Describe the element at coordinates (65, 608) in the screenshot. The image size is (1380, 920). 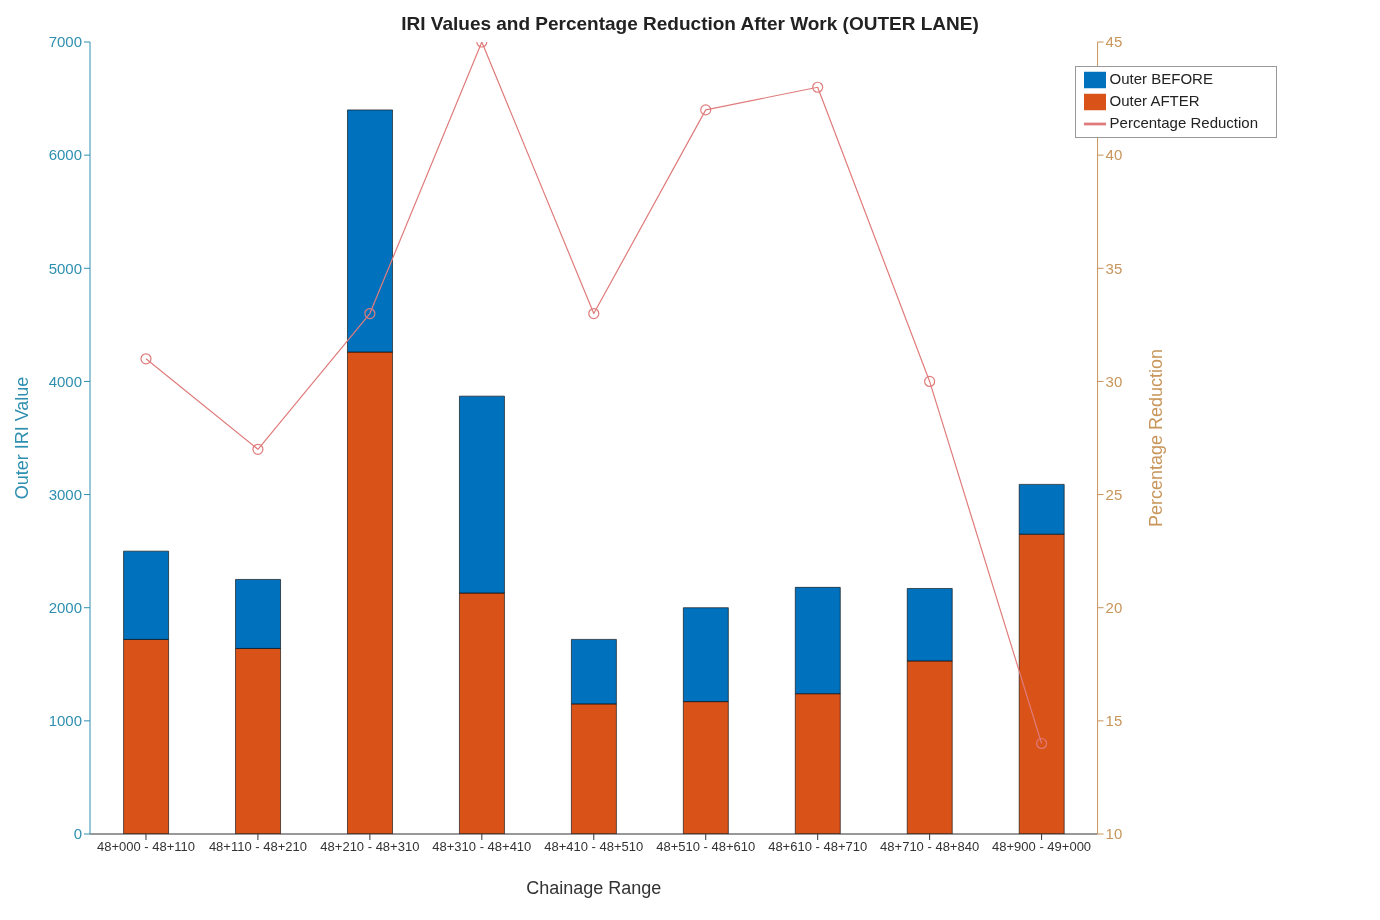
I see `y-tick-label: 2000` at that location.